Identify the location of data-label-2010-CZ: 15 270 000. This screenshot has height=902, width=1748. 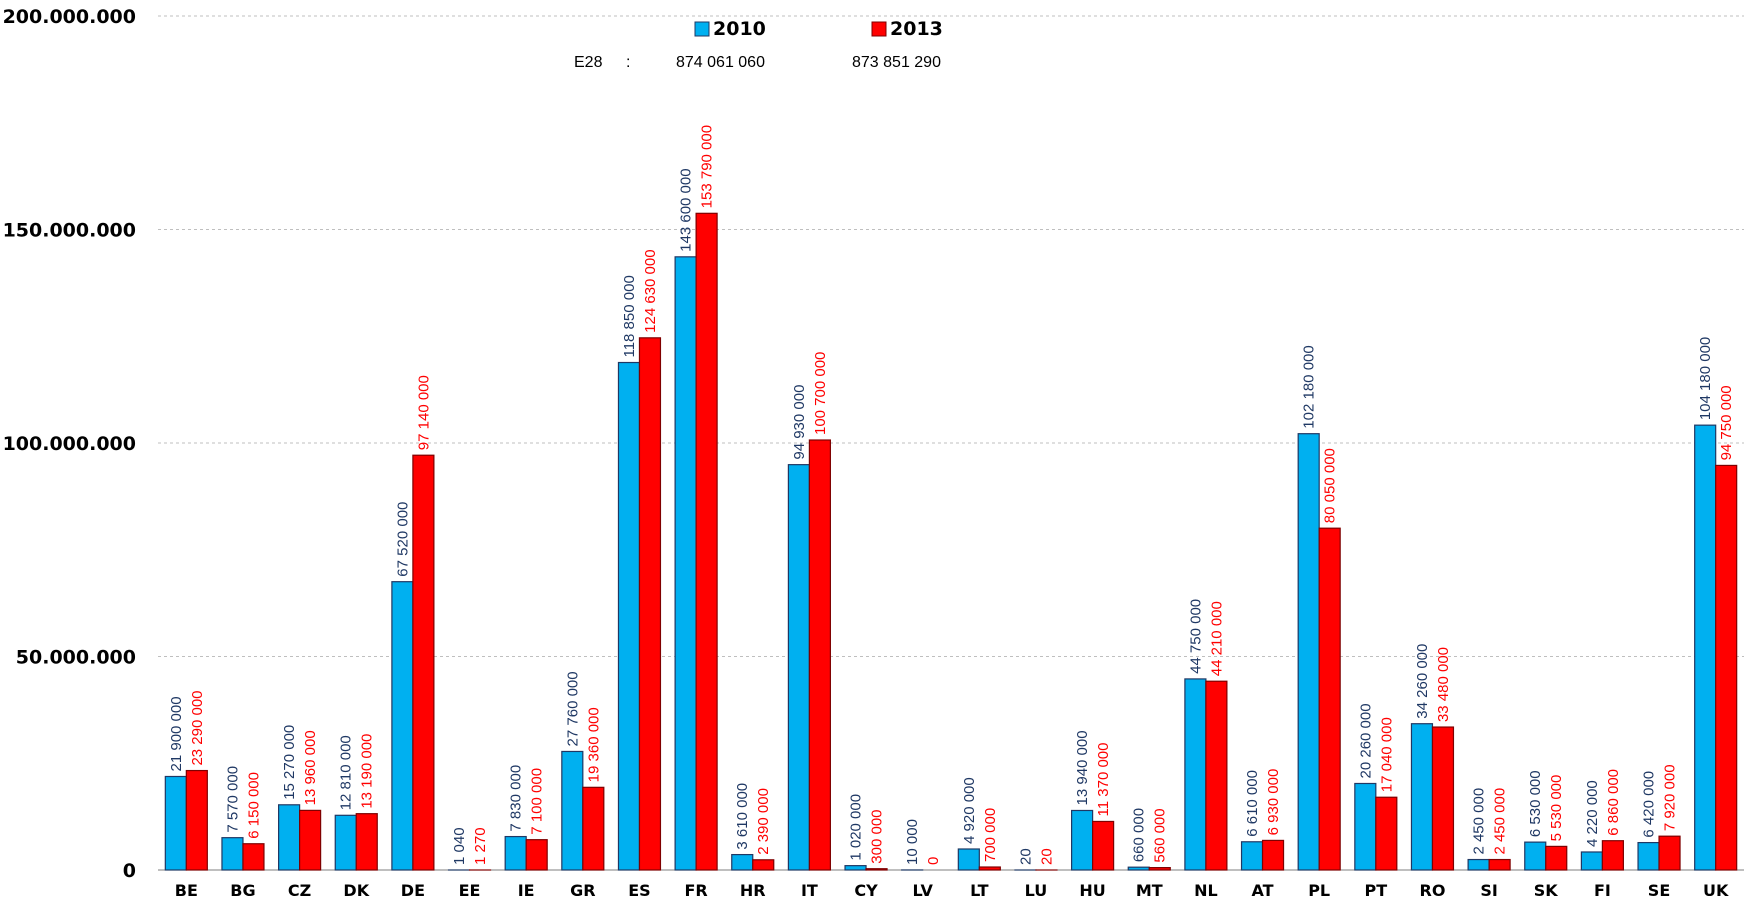
(289, 762).